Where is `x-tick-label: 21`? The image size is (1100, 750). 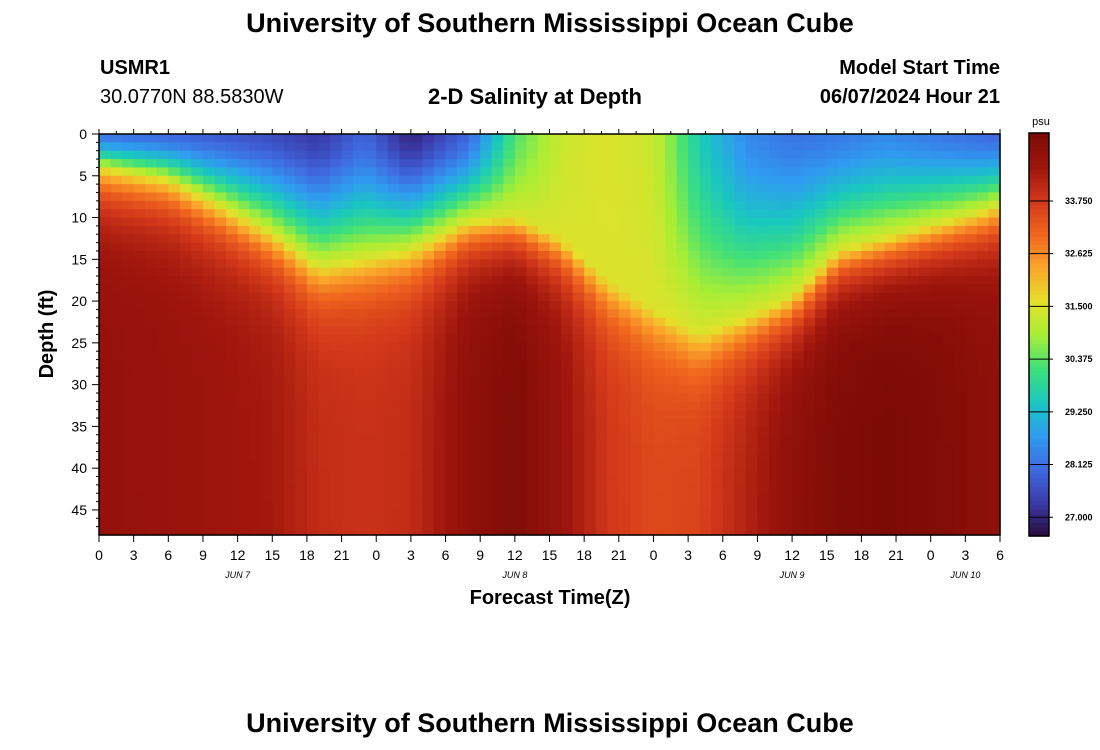
x-tick-label: 21 is located at coordinates (619, 555).